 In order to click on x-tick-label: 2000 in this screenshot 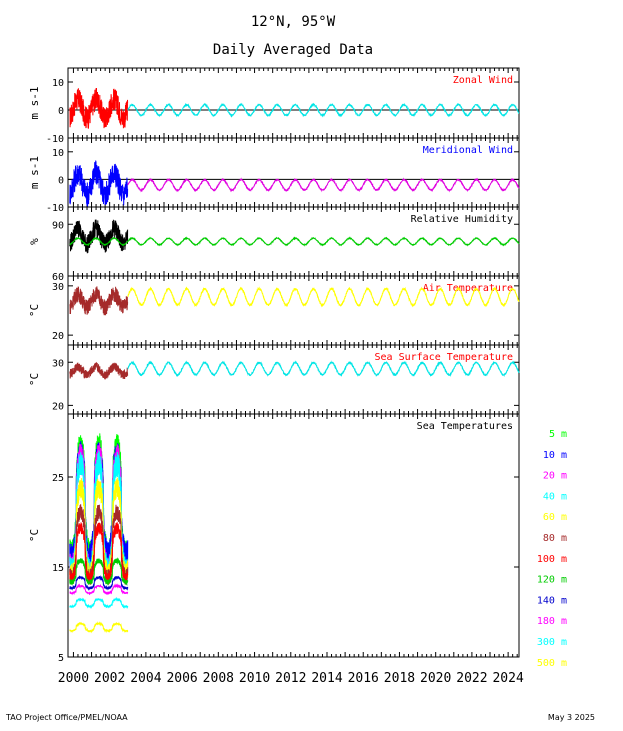, I will do `click(73, 678)`.